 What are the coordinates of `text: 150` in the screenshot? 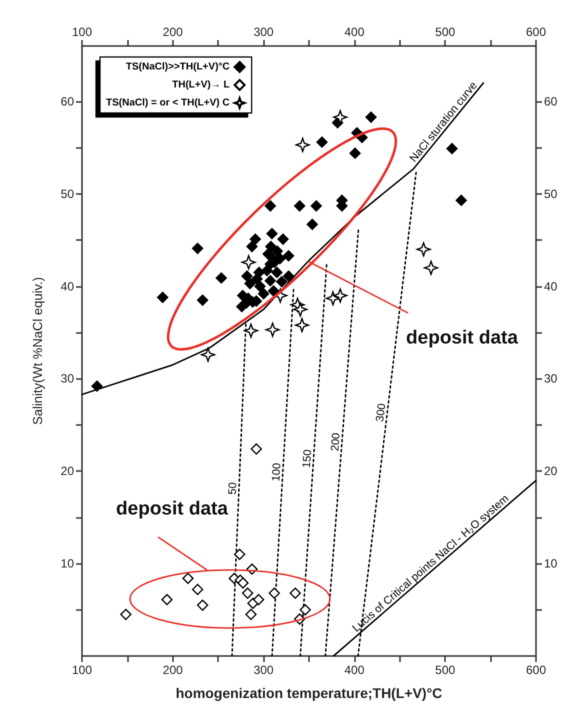 It's located at (307, 458).